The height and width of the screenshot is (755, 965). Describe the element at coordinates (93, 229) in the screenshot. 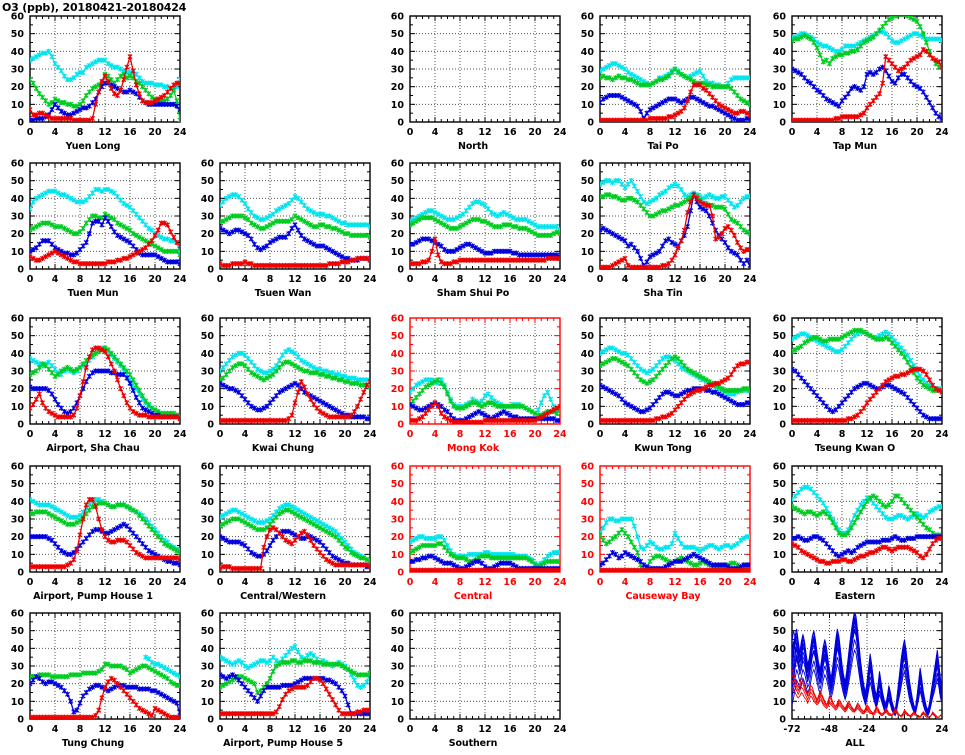

I see `panel-tuen-mun: 0 10 20 30 40 50 60 0 4 8 12 16 20 24 Tuen Mun` at that location.